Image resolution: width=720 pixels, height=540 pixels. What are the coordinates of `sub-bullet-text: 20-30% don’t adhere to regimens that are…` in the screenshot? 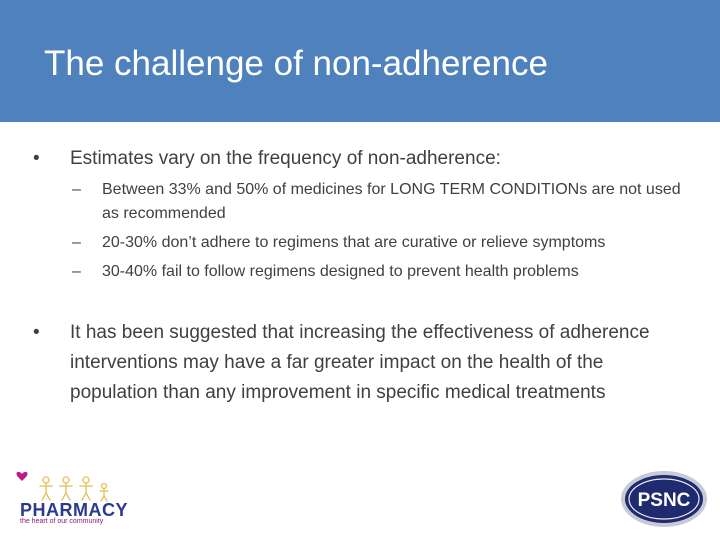 It's located at (354, 242).